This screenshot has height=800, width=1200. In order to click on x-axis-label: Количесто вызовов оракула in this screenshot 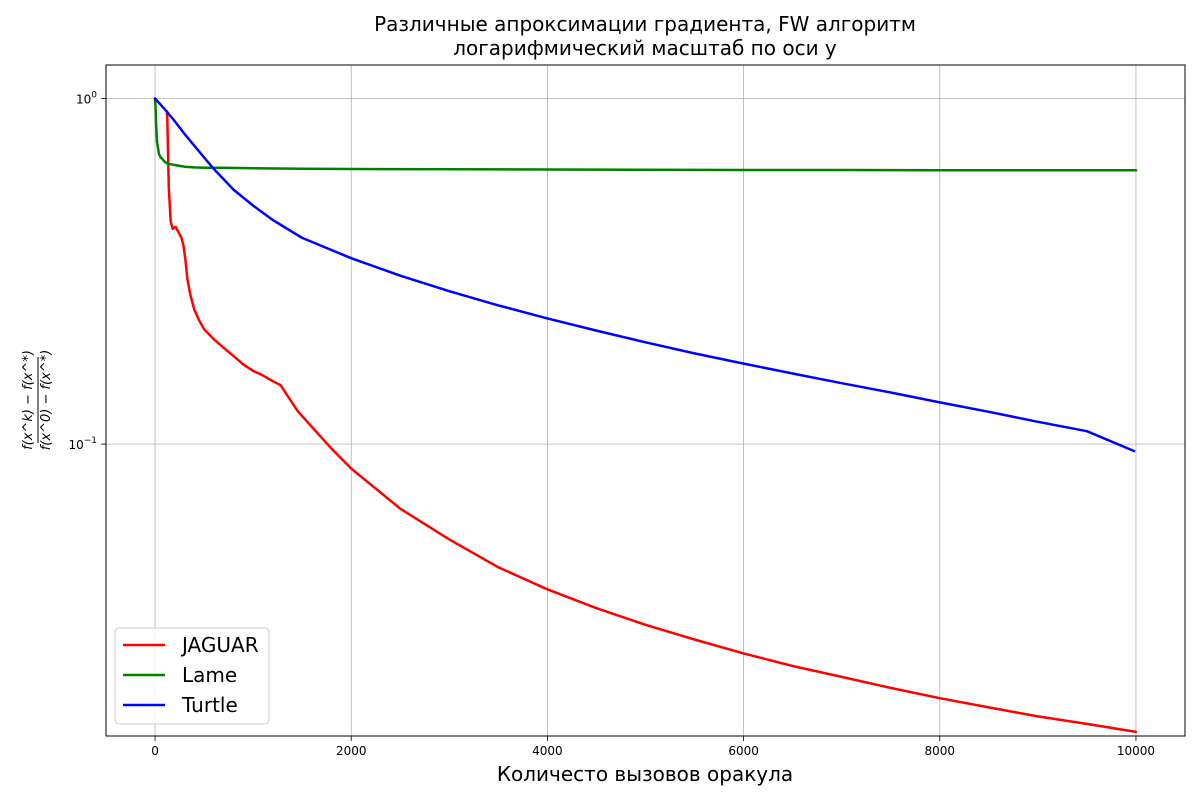, I will do `click(645, 774)`.